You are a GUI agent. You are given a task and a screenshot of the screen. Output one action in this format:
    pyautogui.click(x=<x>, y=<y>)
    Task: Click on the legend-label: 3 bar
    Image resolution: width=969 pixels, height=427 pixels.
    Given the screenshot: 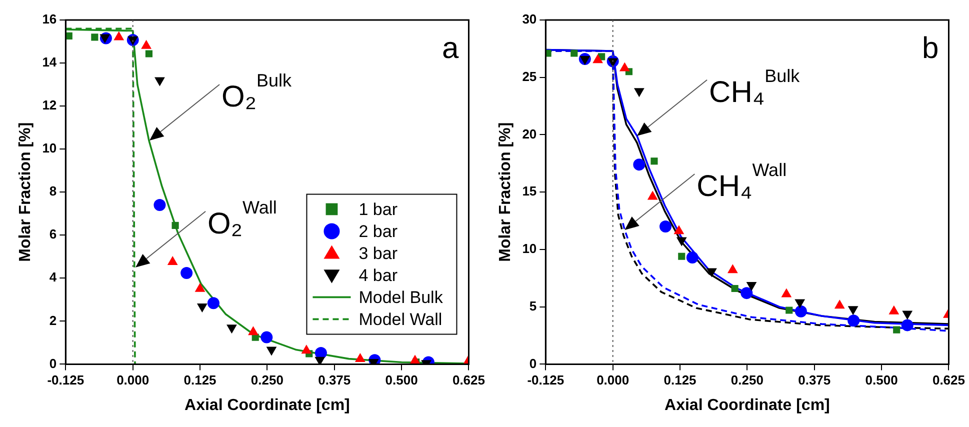 What is the action you would take?
    pyautogui.click(x=378, y=253)
    